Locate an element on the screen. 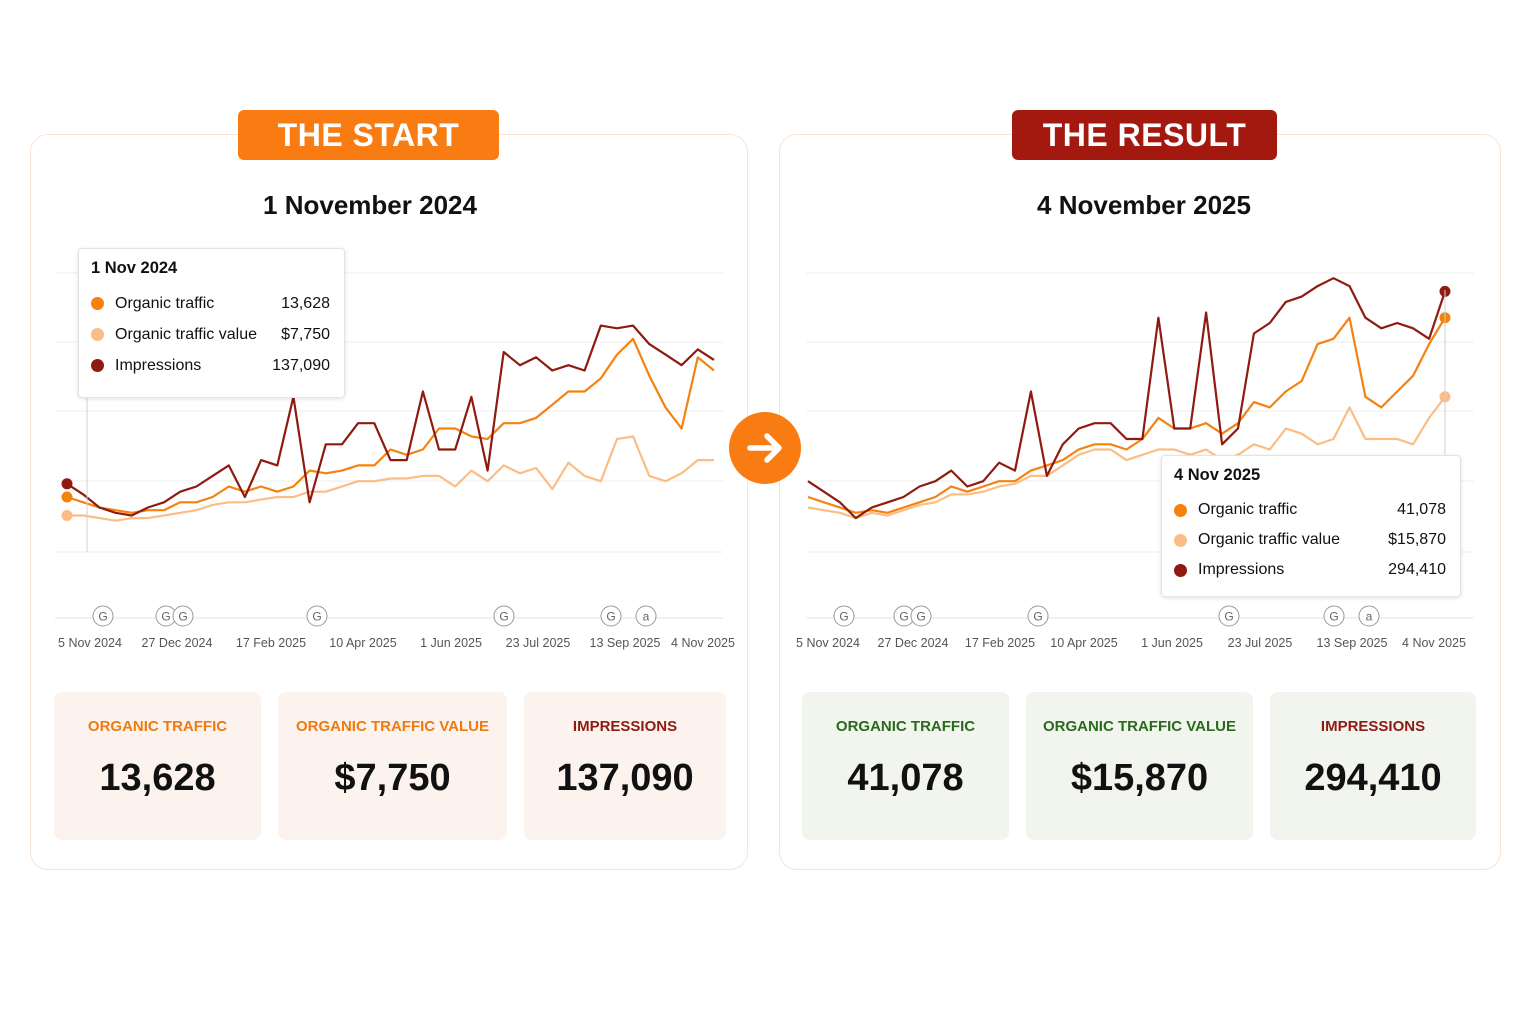 This screenshot has height=1024, width=1536. start-badge: THE START is located at coordinates (368, 135).